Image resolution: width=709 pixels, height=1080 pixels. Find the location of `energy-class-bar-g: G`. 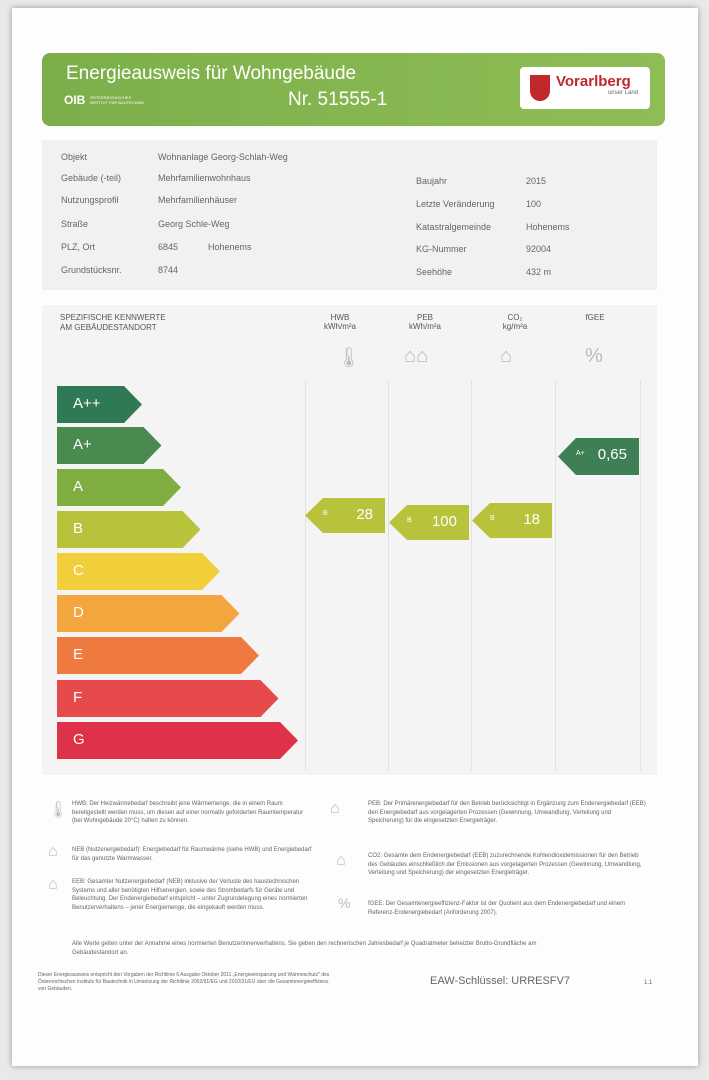

energy-class-bar-g: G is located at coordinates (177, 740).